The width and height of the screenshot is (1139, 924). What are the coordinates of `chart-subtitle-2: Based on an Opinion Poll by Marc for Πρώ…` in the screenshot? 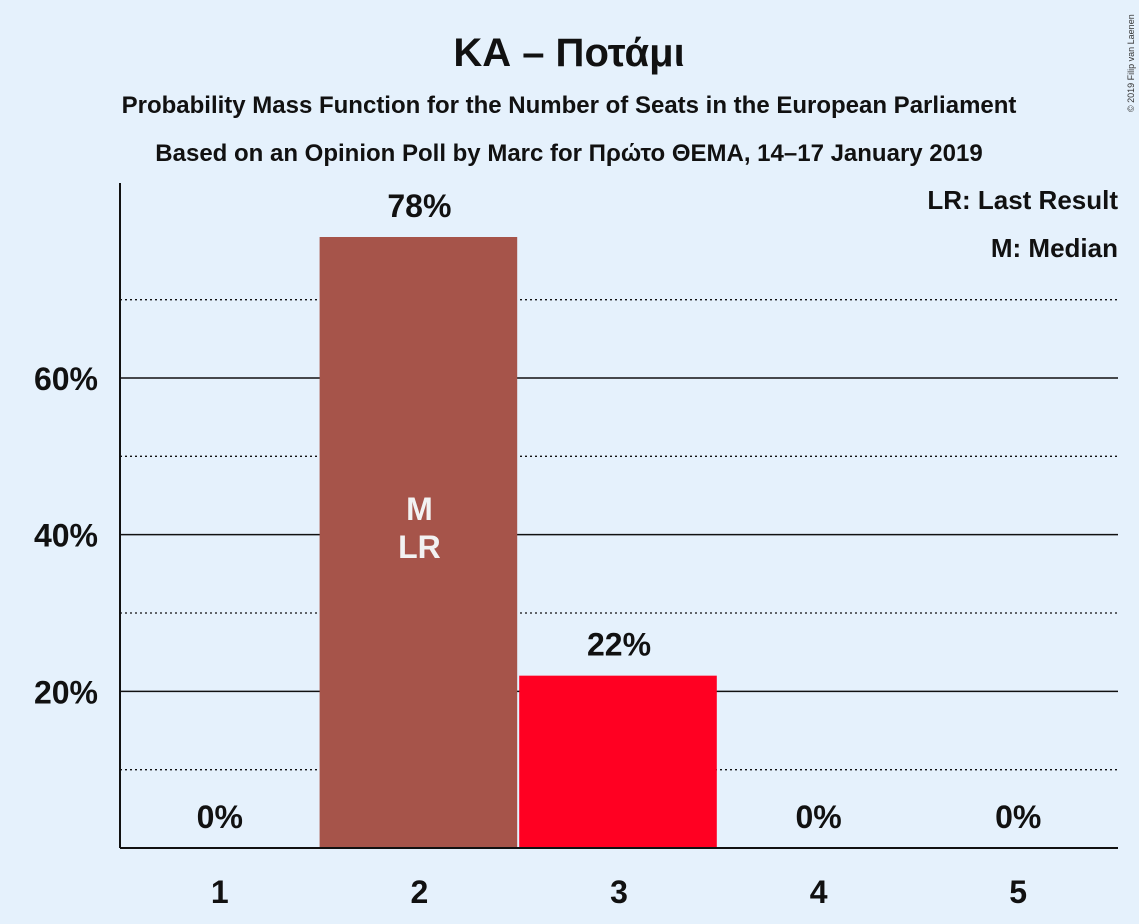 It's located at (568, 153).